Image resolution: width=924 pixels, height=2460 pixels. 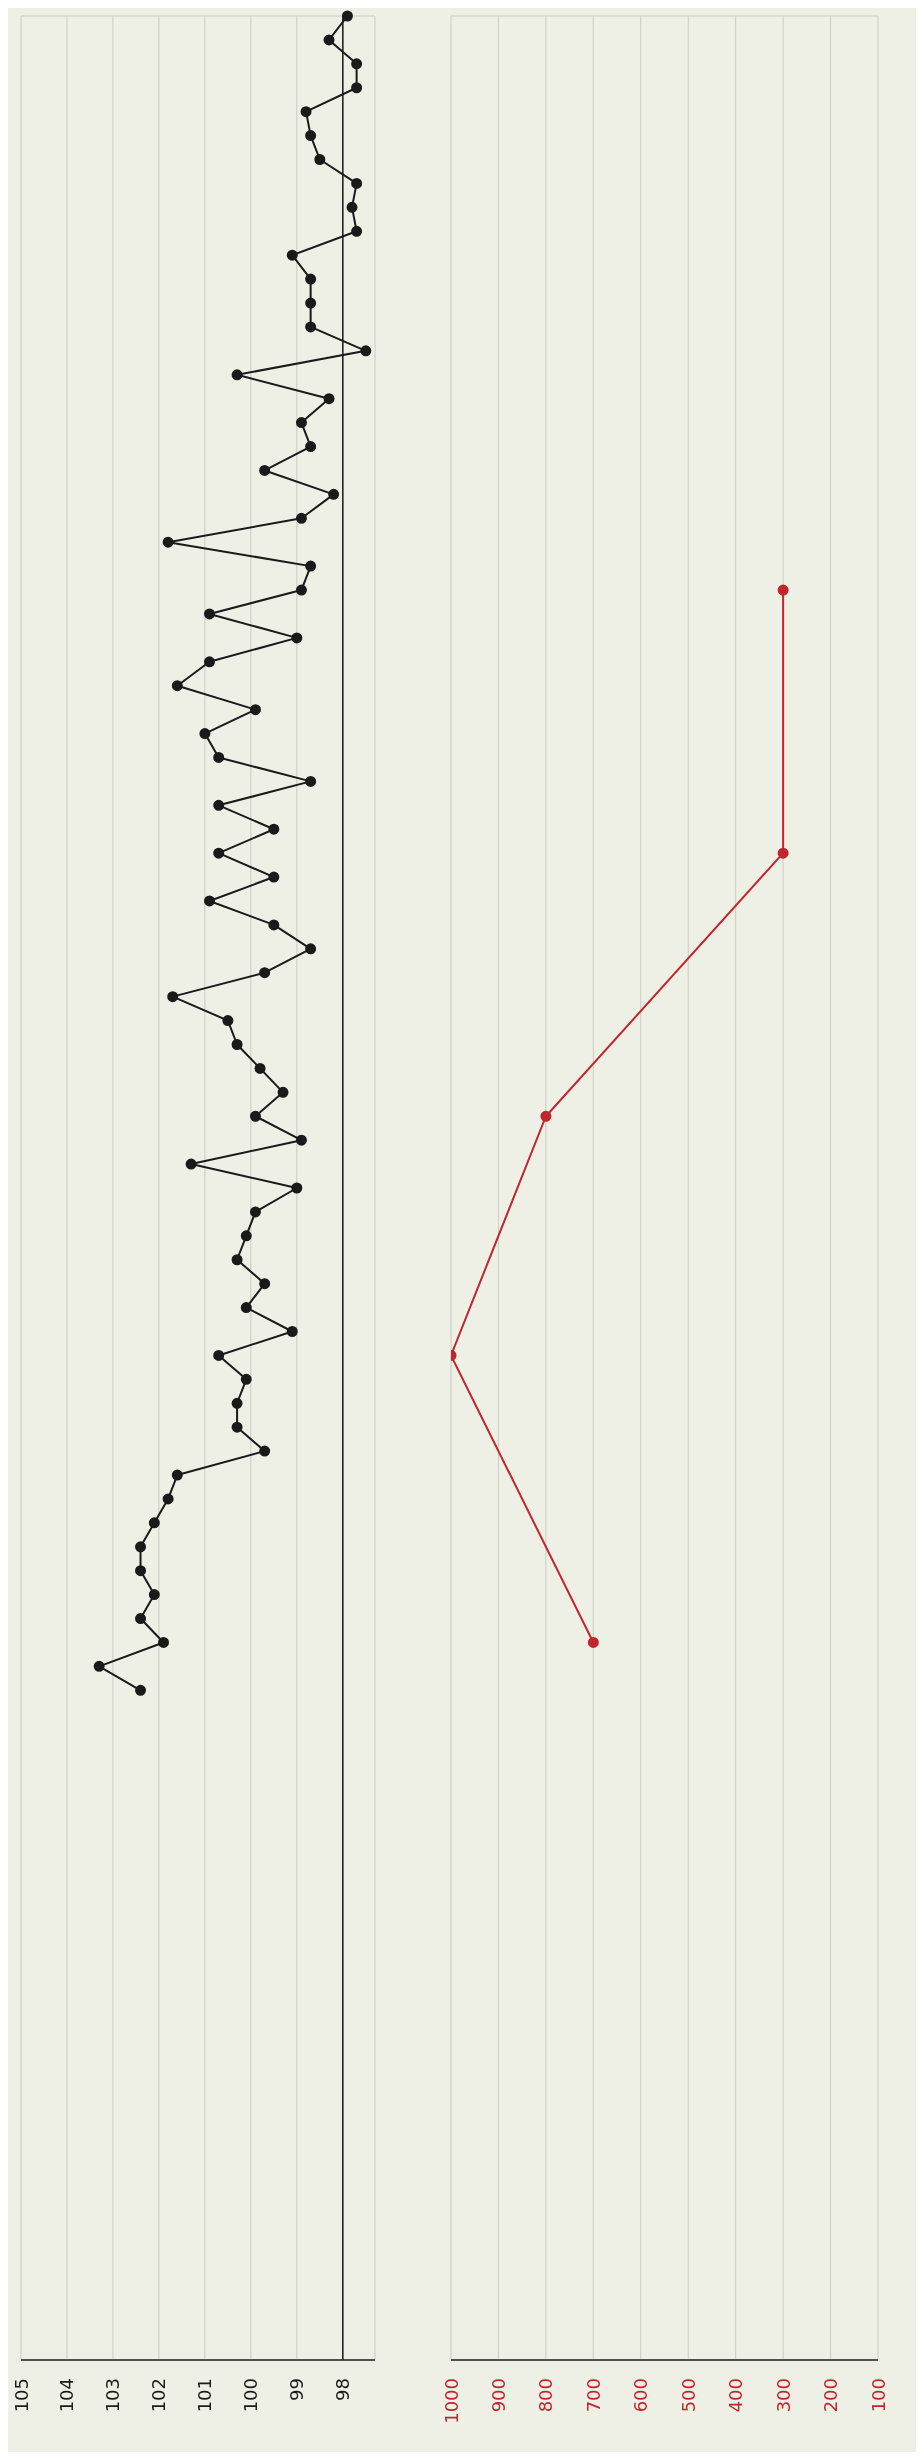 What do you see at coordinates (67, 2395) in the screenshot?
I see `x-tick-label: 104` at bounding box center [67, 2395].